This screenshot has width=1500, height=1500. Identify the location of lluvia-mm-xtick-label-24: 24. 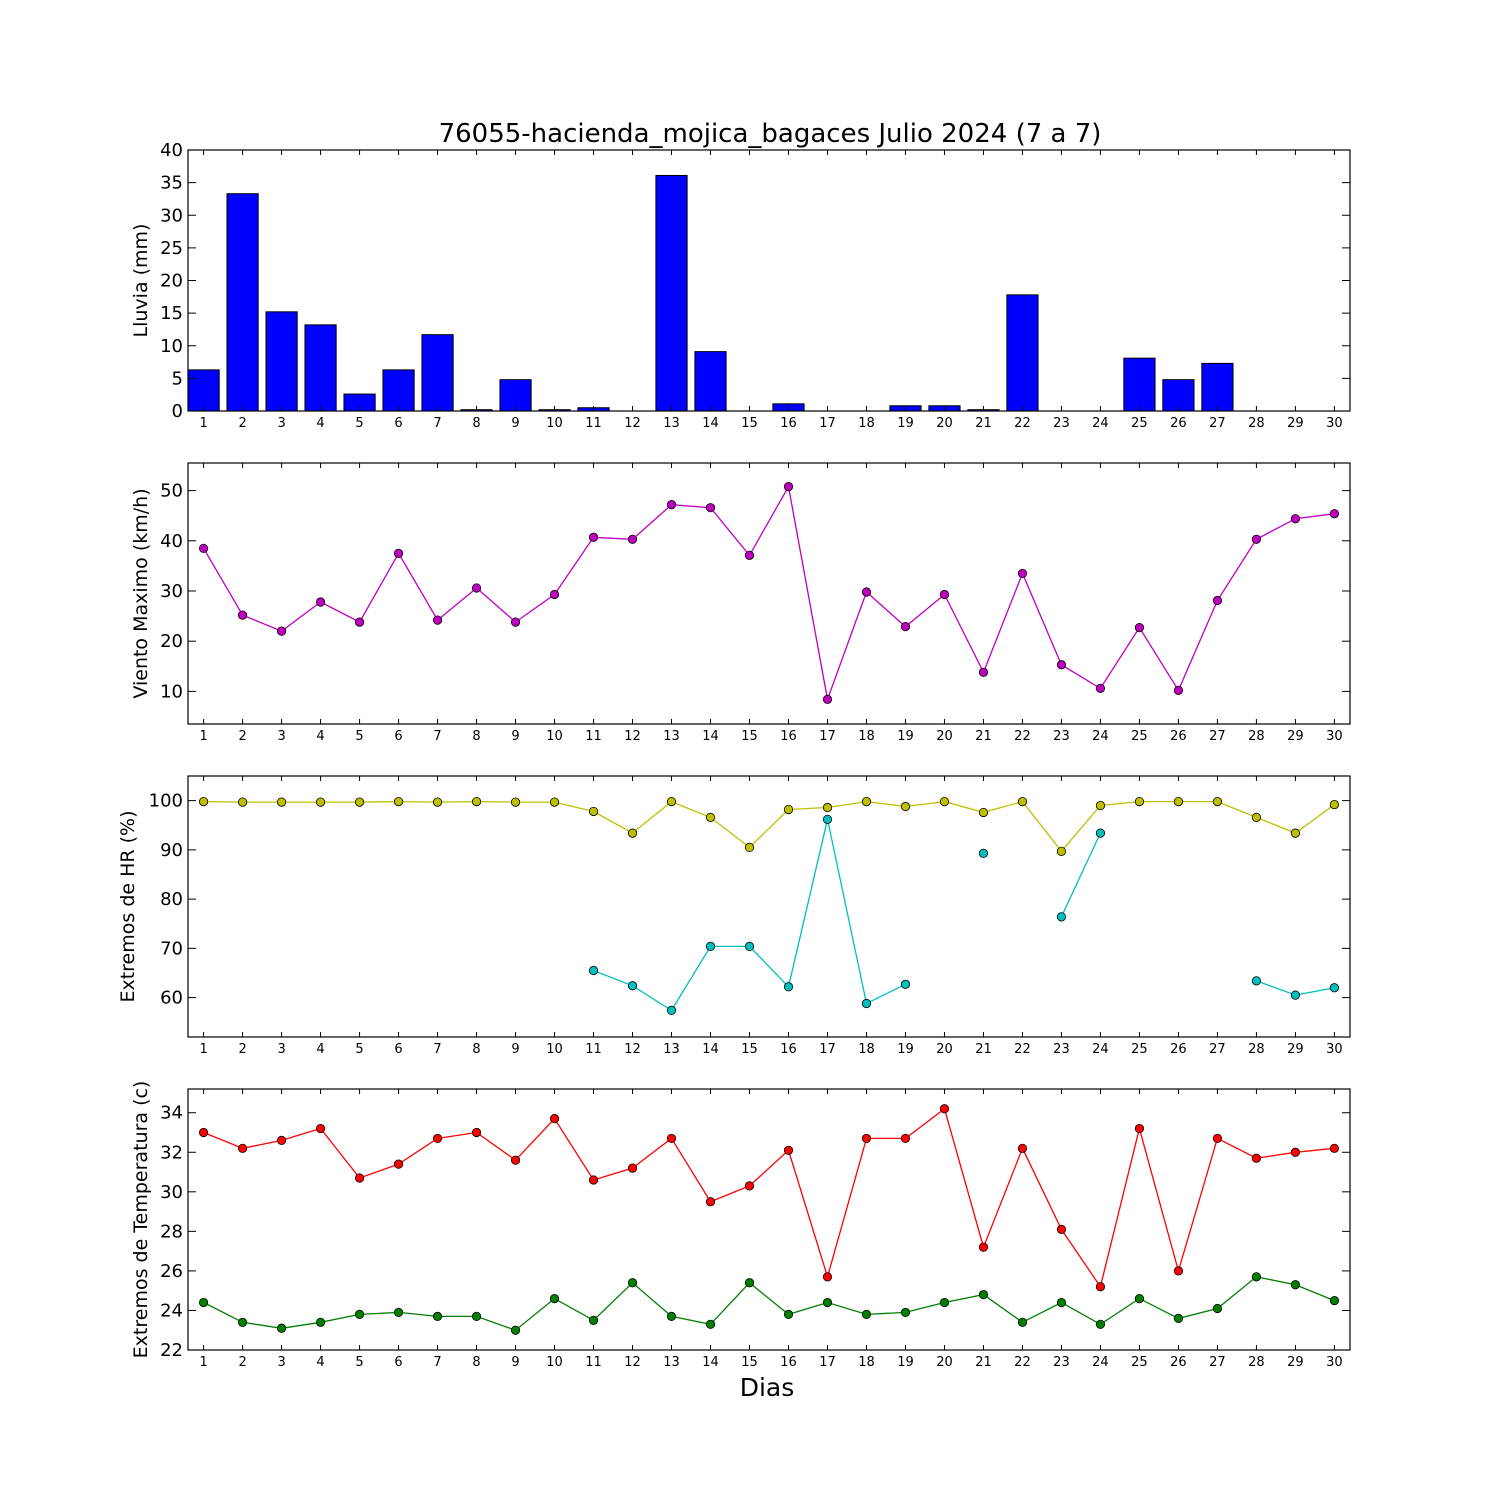
(1100, 423).